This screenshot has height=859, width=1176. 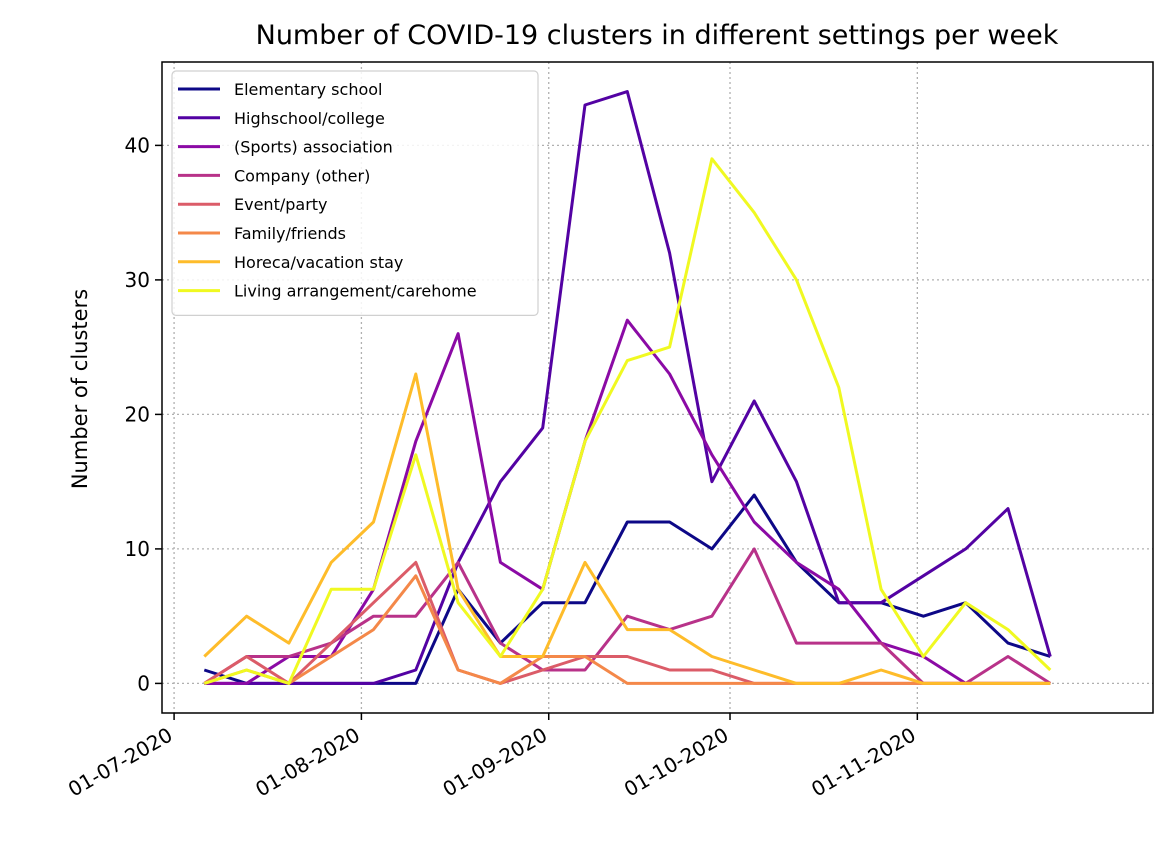 I want to click on x-tick-label: 01-09-2020, so click(x=495, y=762).